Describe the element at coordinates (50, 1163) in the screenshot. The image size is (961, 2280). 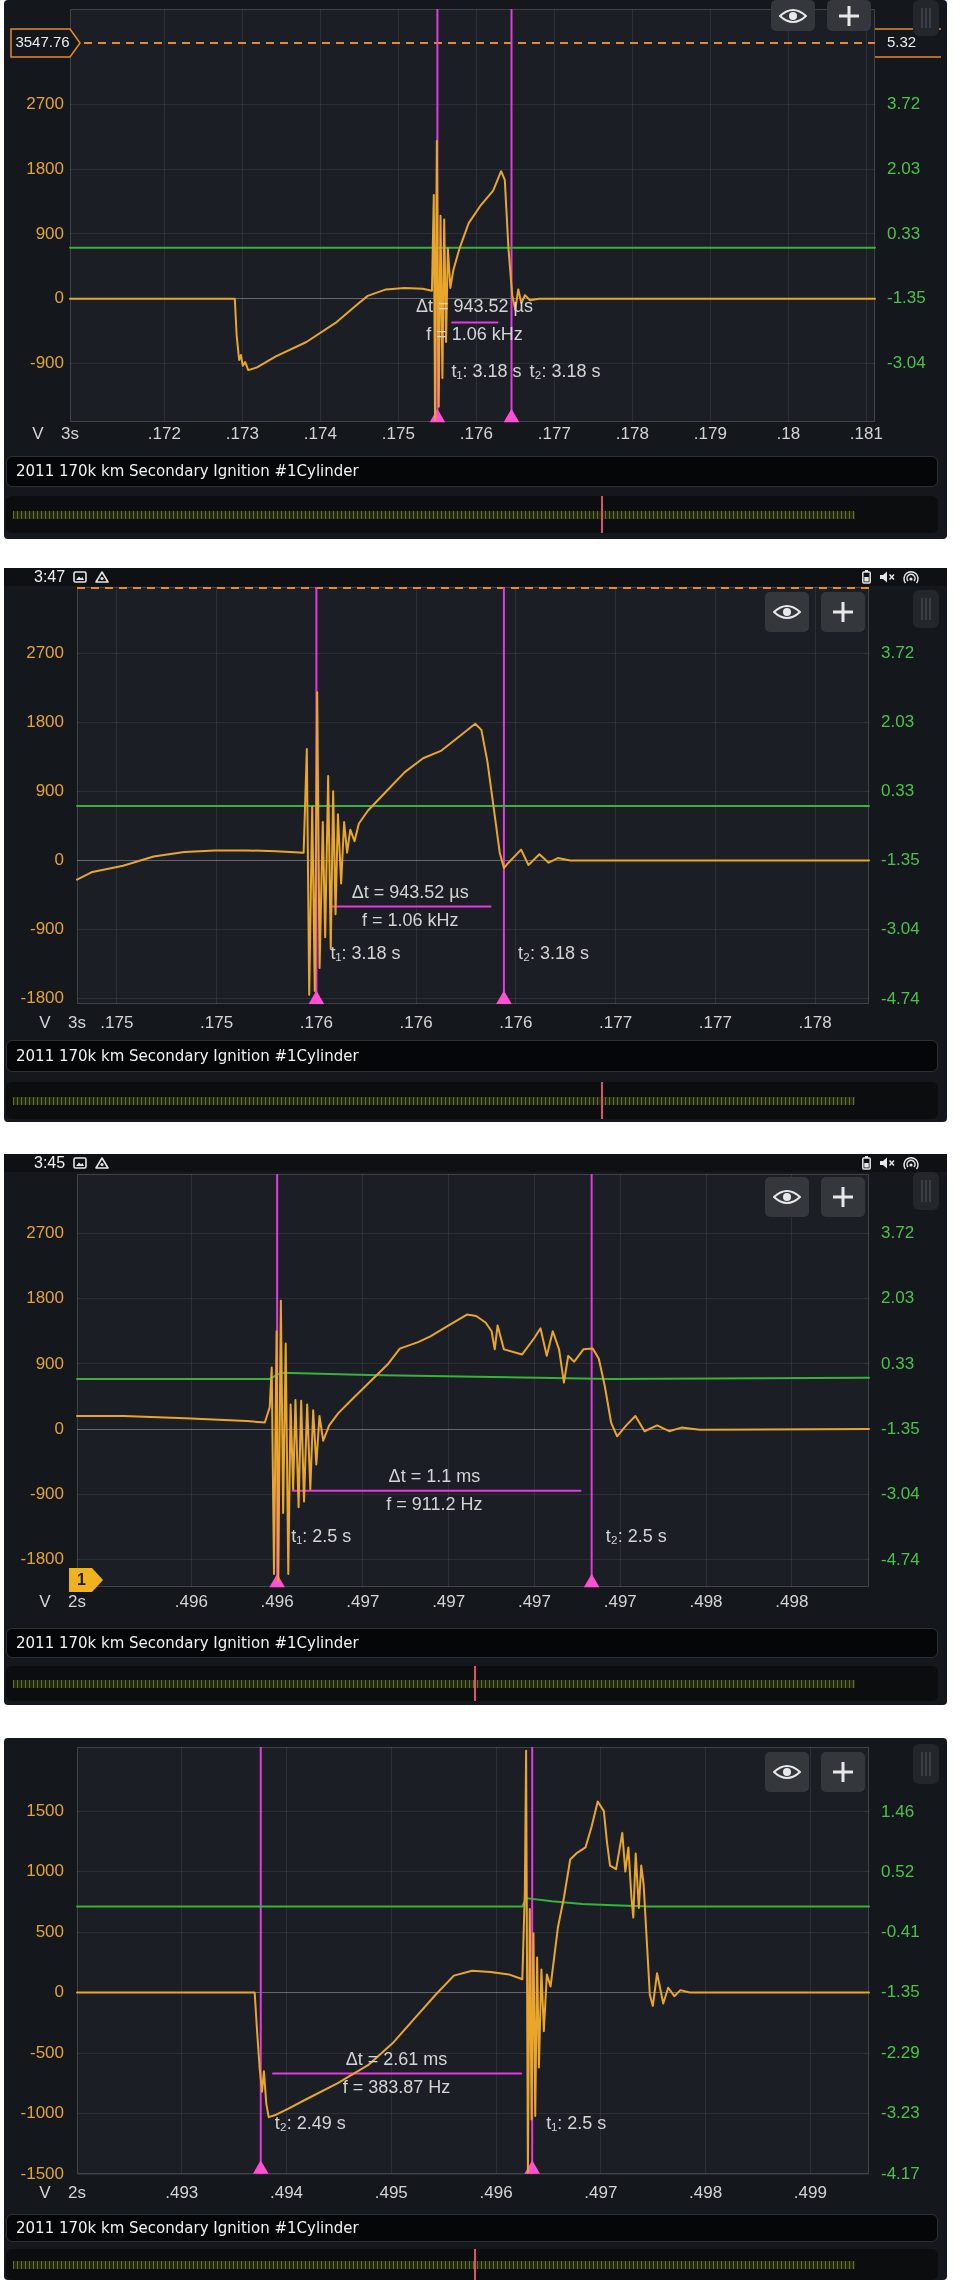
I see `chart-subtitle: 3:45` at that location.